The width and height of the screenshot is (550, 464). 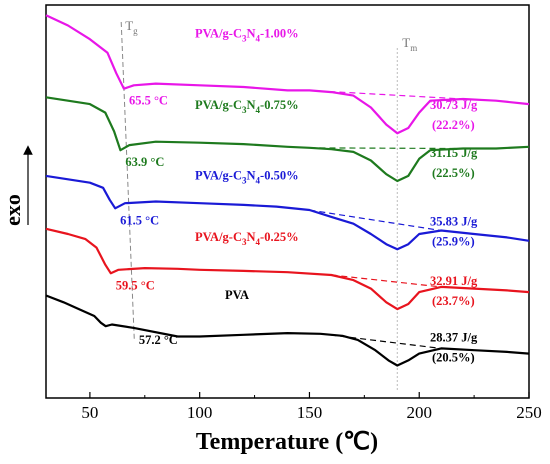 What do you see at coordinates (287, 442) in the screenshot?
I see `x-axis-title: Temperature (℃)` at bounding box center [287, 442].